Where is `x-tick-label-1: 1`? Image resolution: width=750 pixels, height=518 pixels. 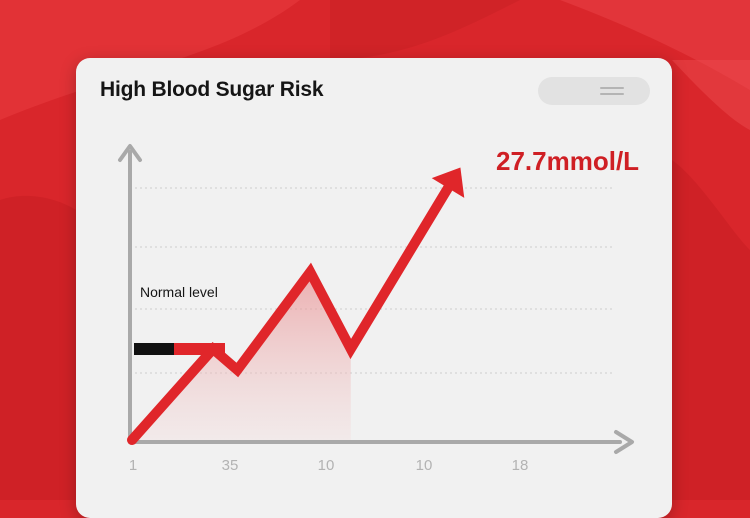
x-tick-label-1: 1 is located at coordinates (133, 465).